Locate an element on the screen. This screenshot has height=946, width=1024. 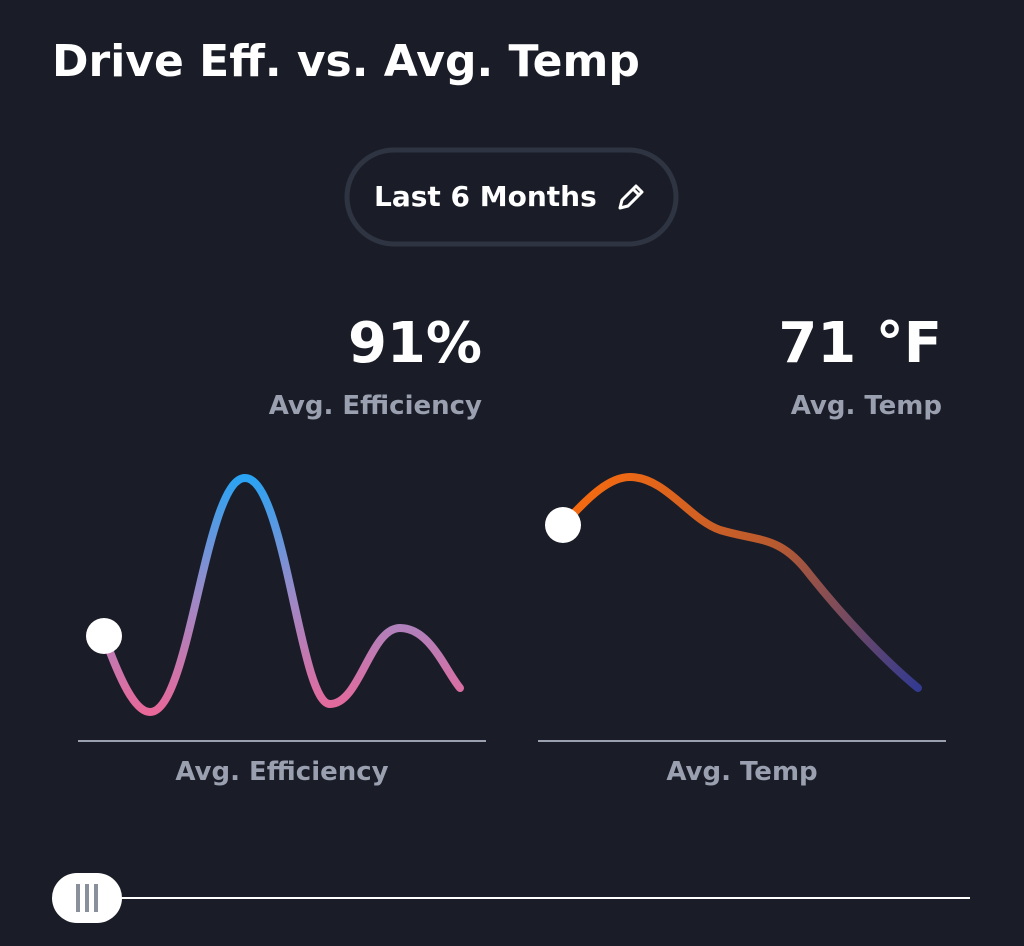
filter-label: Last 6 Months is located at coordinates (485, 196).